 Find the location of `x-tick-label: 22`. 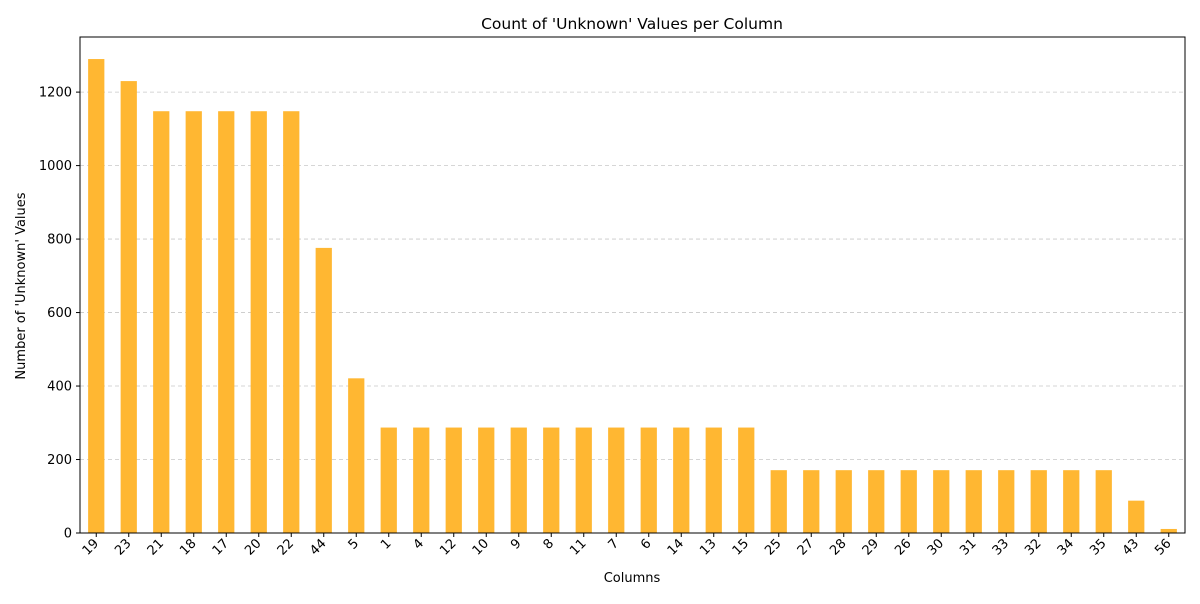

x-tick-label: 22 is located at coordinates (286, 547).